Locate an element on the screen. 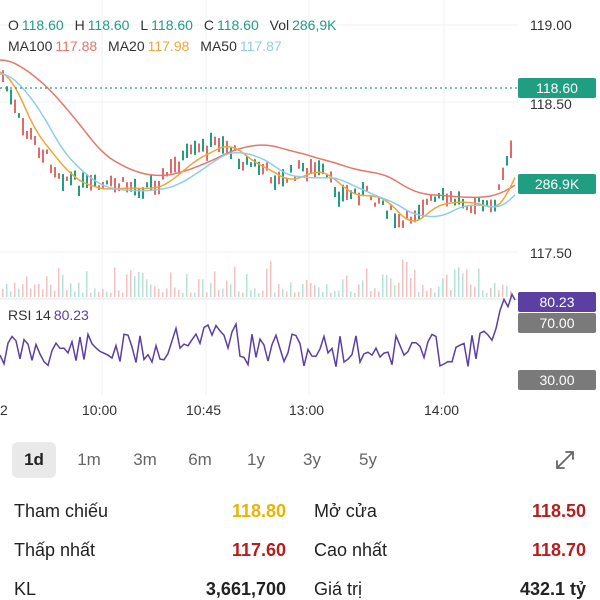  close-label: C is located at coordinates (208, 25).